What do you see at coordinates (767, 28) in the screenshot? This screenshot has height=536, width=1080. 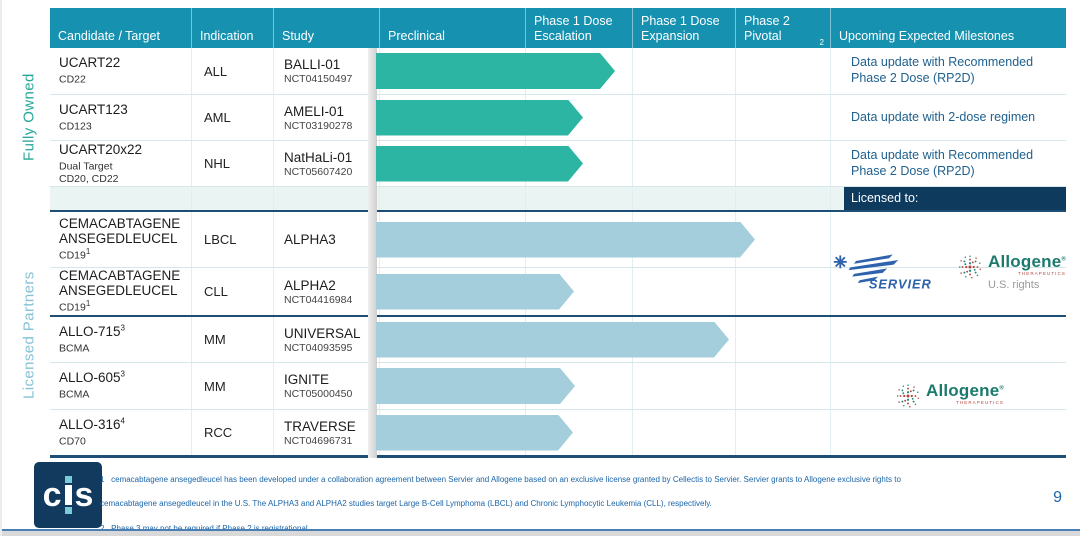 I see `header-phase2-pivotal-label: Phase 2 Pivotal` at bounding box center [767, 28].